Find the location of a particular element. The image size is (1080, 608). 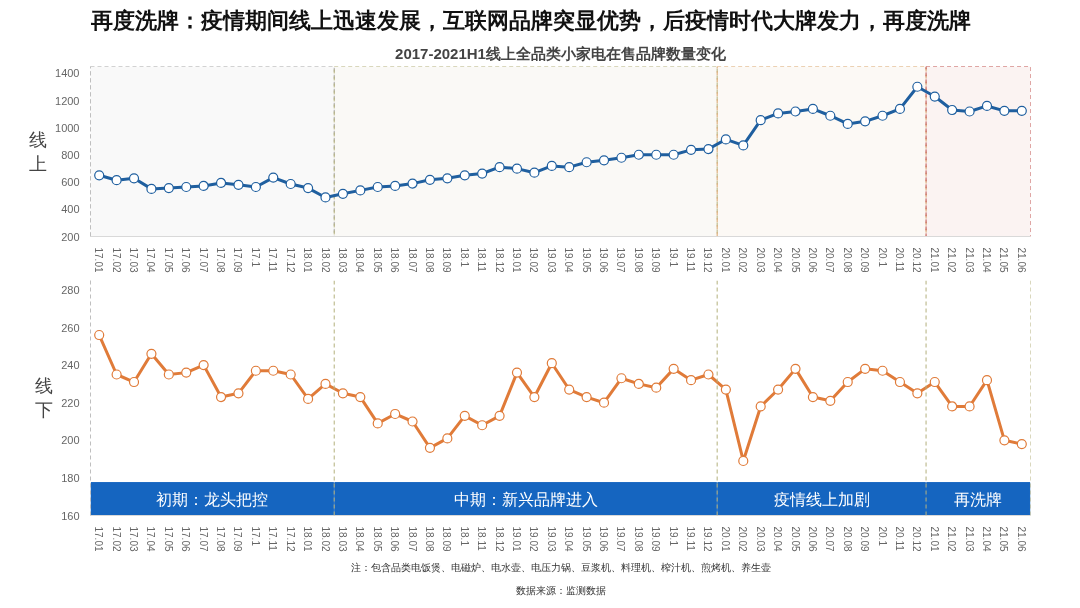

x-tick-label: 19.03 is located at coordinates (551, 260).